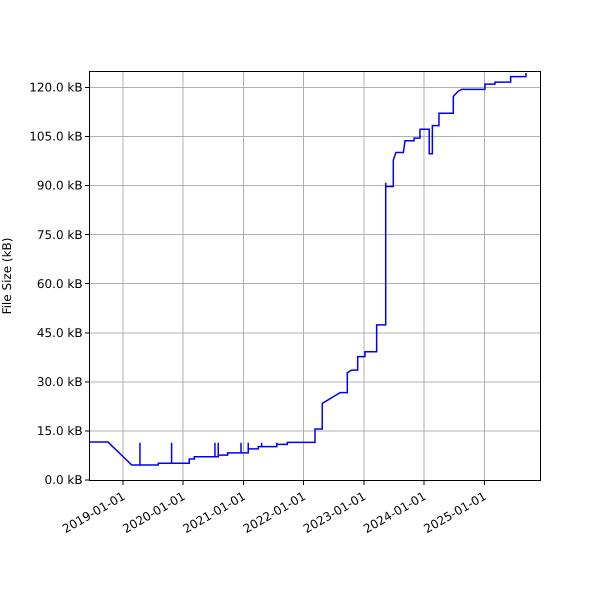 The width and height of the screenshot is (600, 600). I want to click on y-tick-label: 15.0 kB, so click(59, 431).